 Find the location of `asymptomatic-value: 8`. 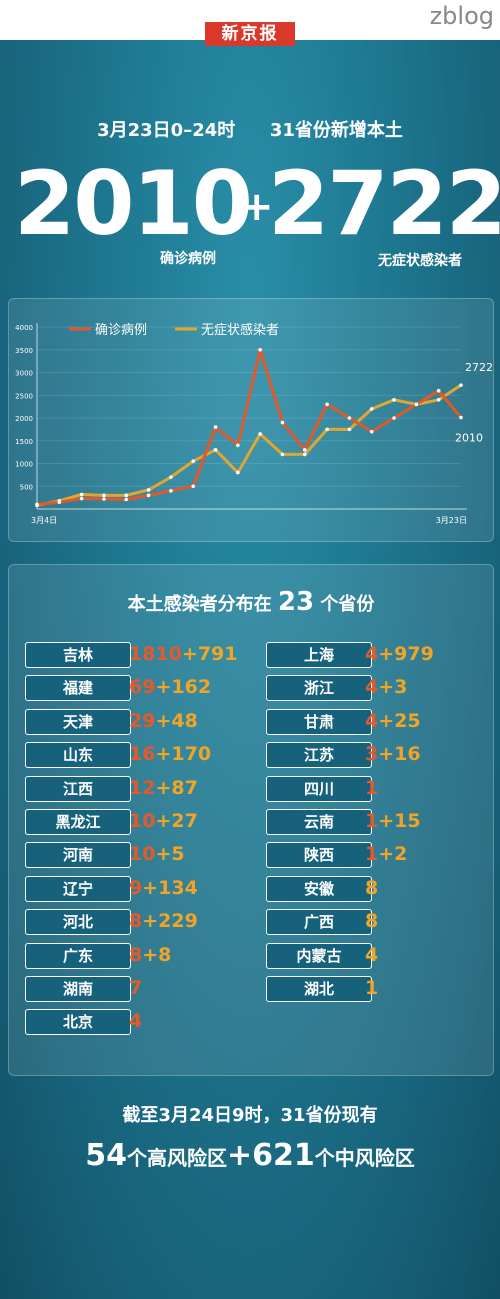

asymptomatic-value: 8 is located at coordinates (372, 921).